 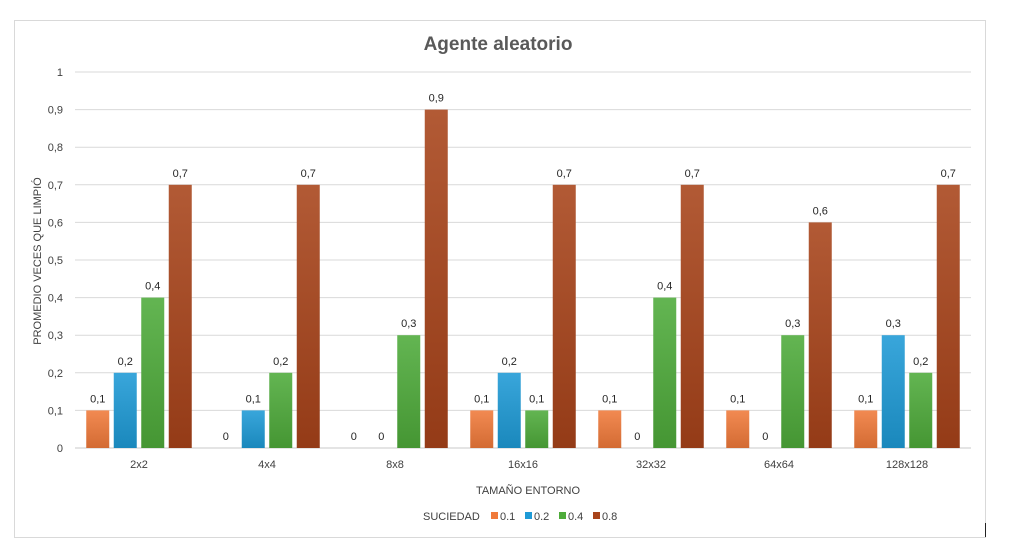 I want to click on y-tick-label: 0,7, so click(x=55, y=186).